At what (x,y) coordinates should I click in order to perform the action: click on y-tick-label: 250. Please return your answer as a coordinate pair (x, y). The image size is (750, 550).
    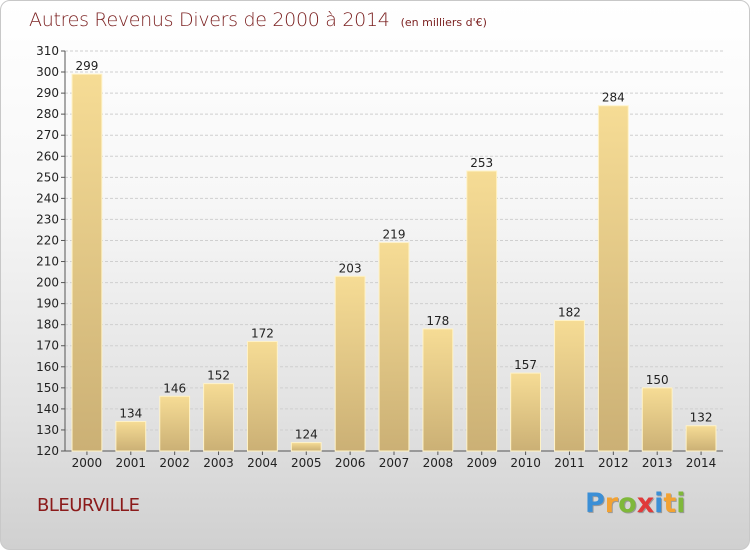
    Looking at the image, I should click on (47, 177).